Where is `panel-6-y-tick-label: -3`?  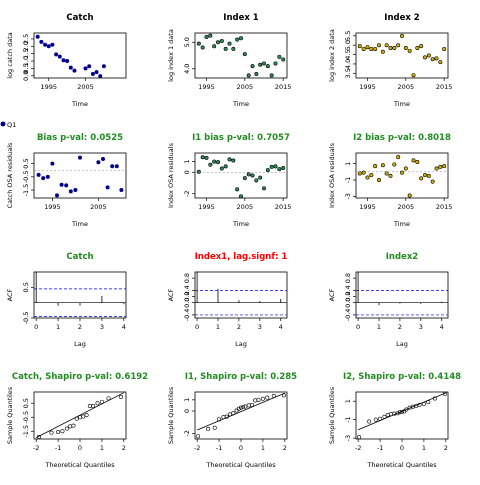 panel-6-y-tick-label: -3 is located at coordinates (348, 196).